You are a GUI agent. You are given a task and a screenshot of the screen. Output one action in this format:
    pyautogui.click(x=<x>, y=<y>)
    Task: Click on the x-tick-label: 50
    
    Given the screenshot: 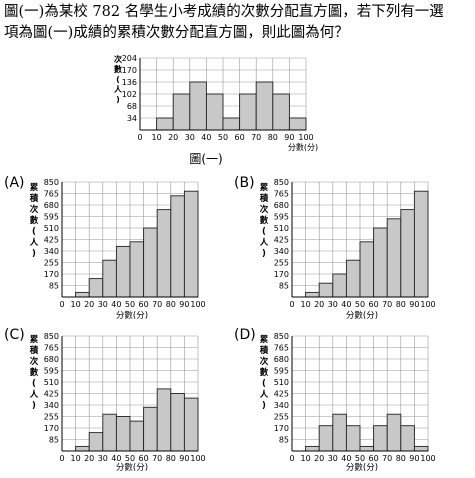 What is the action you would take?
    pyautogui.click(x=360, y=304)
    